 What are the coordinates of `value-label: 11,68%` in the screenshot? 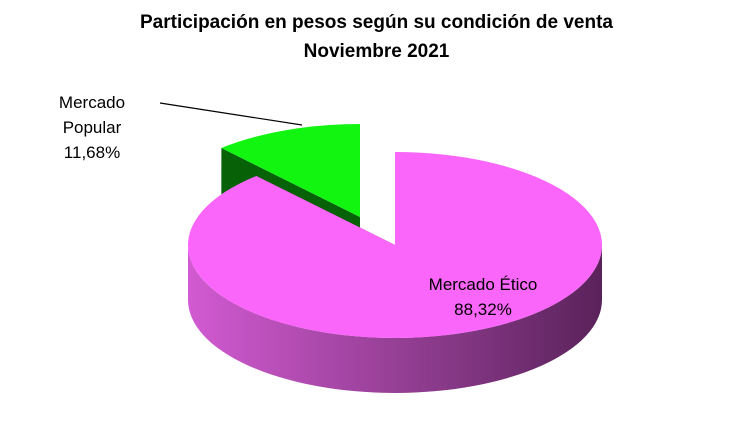 It's located at (92, 152).